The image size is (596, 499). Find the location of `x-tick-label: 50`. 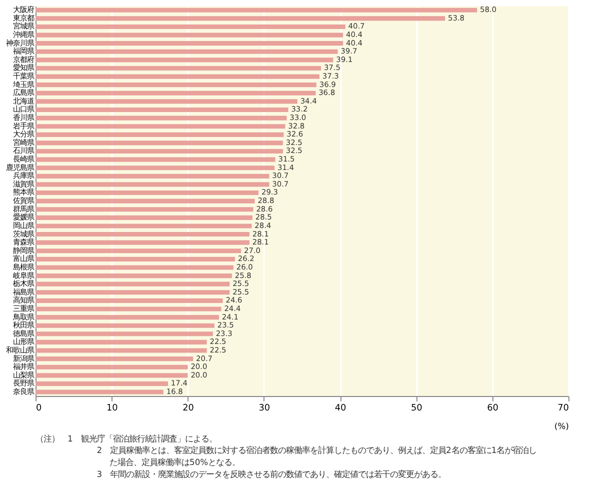

x-tick-label: 50 is located at coordinates (416, 408).